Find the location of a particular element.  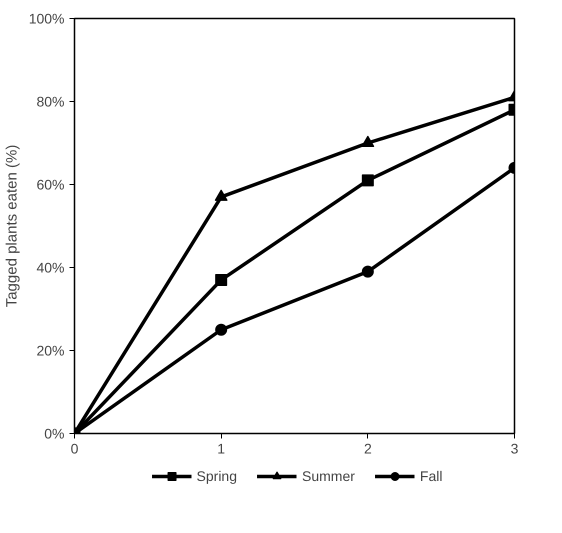

legend-label: Summer is located at coordinates (328, 476).